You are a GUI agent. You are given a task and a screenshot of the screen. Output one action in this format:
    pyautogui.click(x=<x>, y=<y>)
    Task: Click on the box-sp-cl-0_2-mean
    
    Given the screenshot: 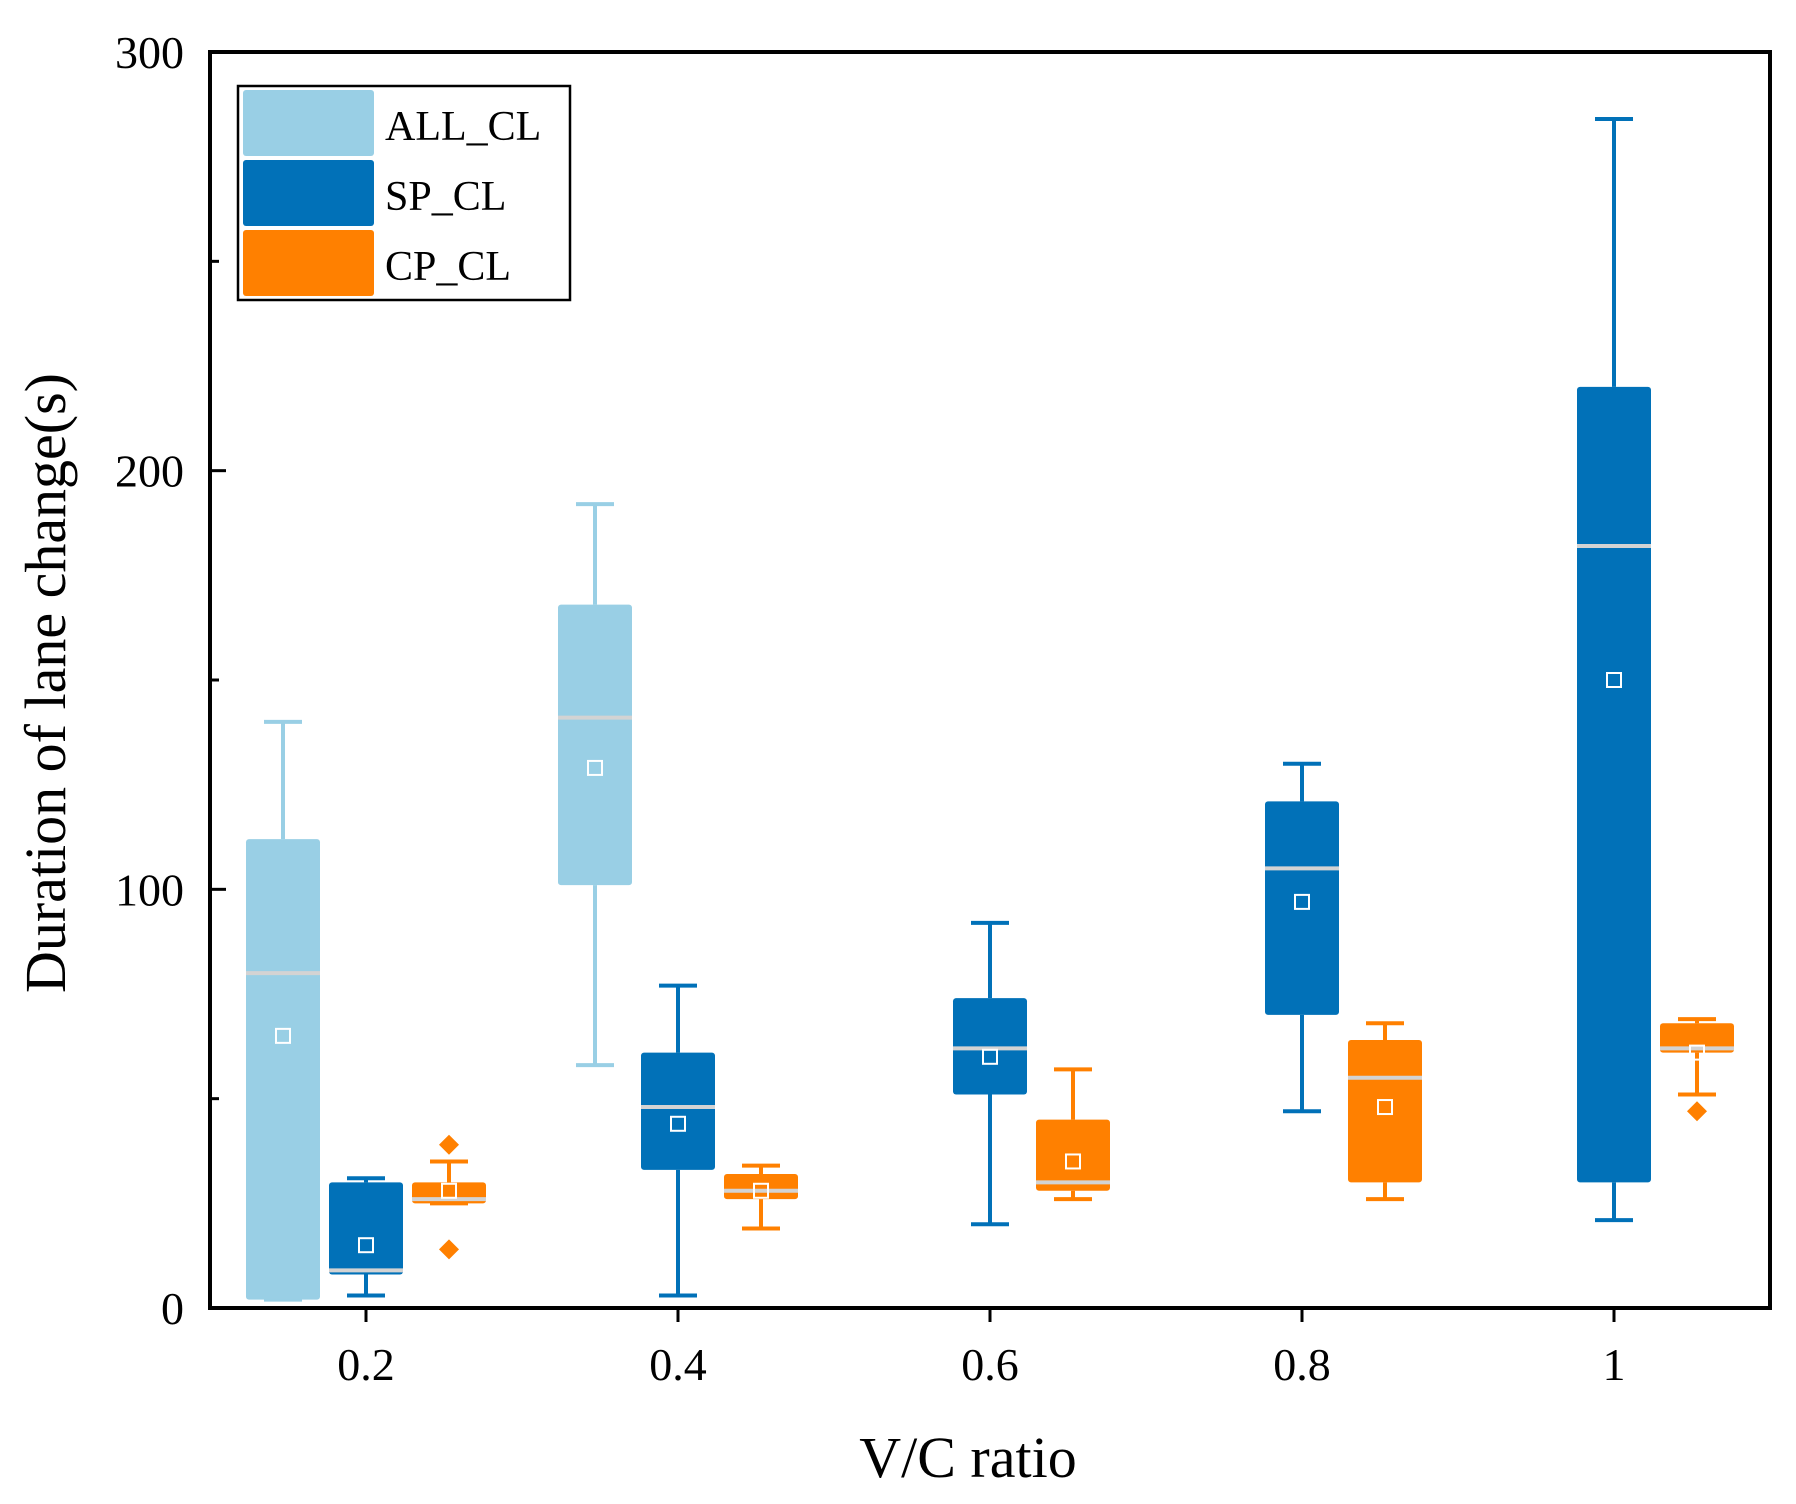 What is the action you would take?
    pyautogui.click(x=366, y=1245)
    